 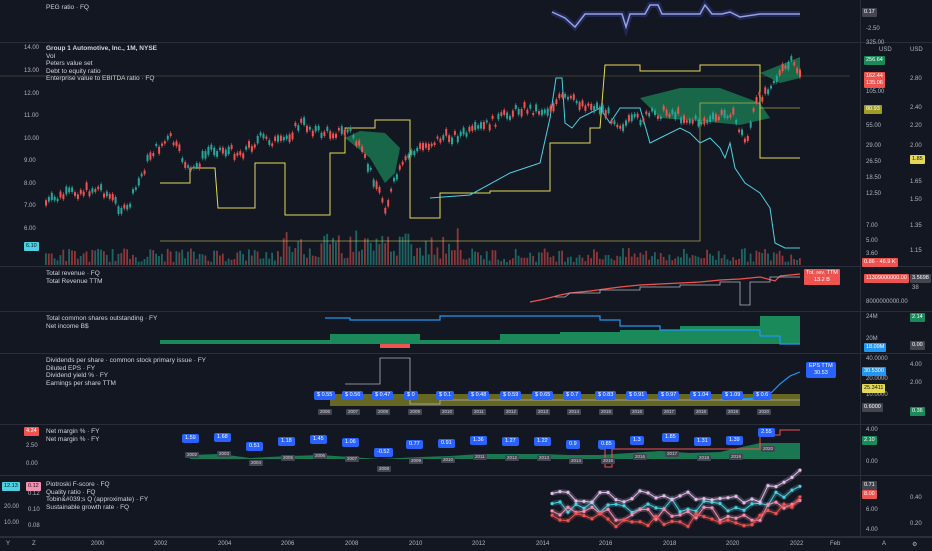 What do you see at coordinates (100, 79) in the screenshot?
I see `legend-ev-ebitda: Enterprise value to EBITDA ratio · FQ` at bounding box center [100, 79].